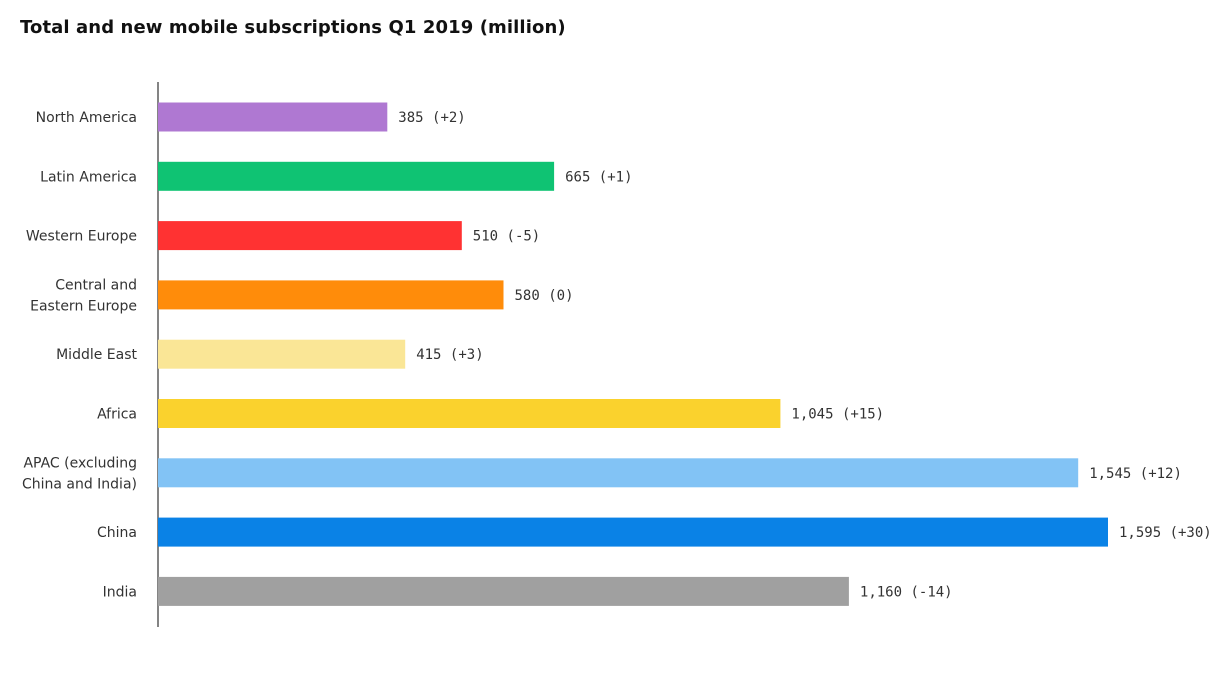  Describe the element at coordinates (544, 296) in the screenshot. I see `data-label: 580 (0)` at that location.